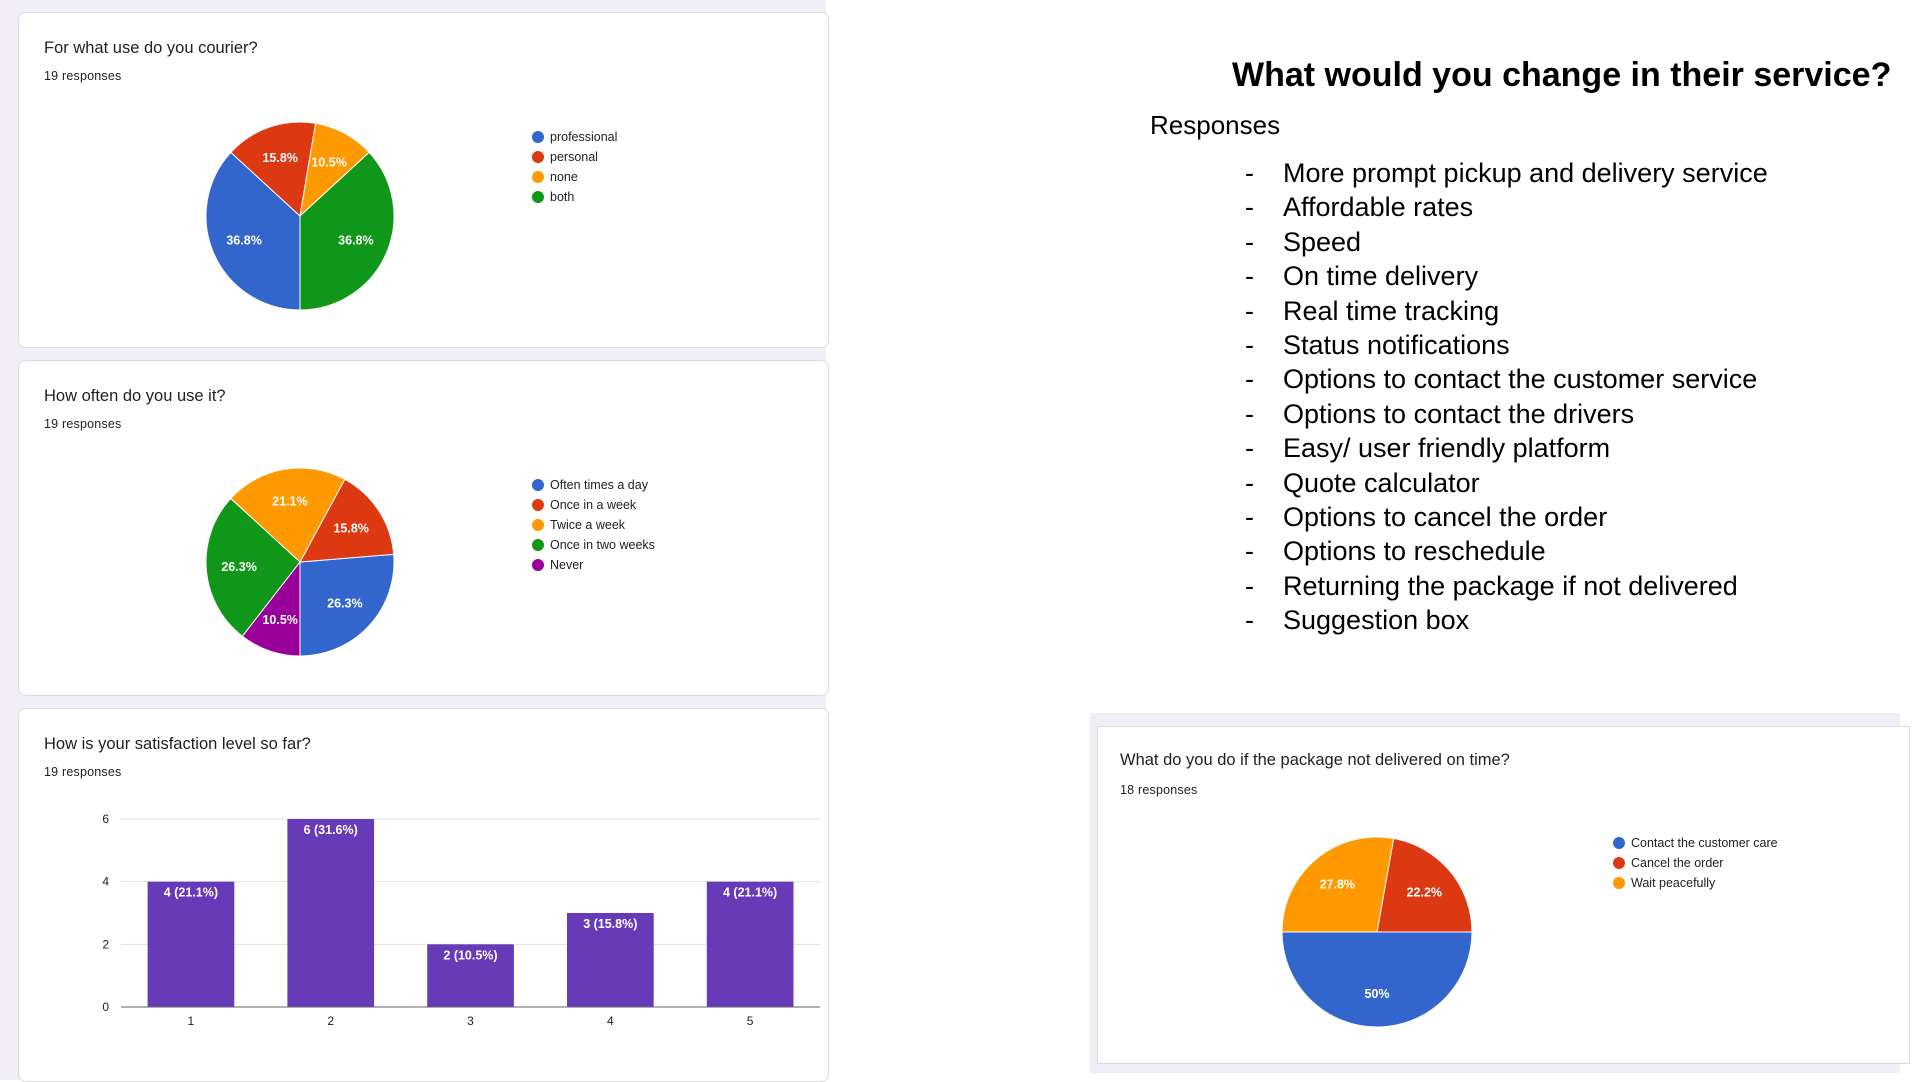  What do you see at coordinates (1510, 585) in the screenshot?
I see `response-text: Returning the package if not delivered` at bounding box center [1510, 585].